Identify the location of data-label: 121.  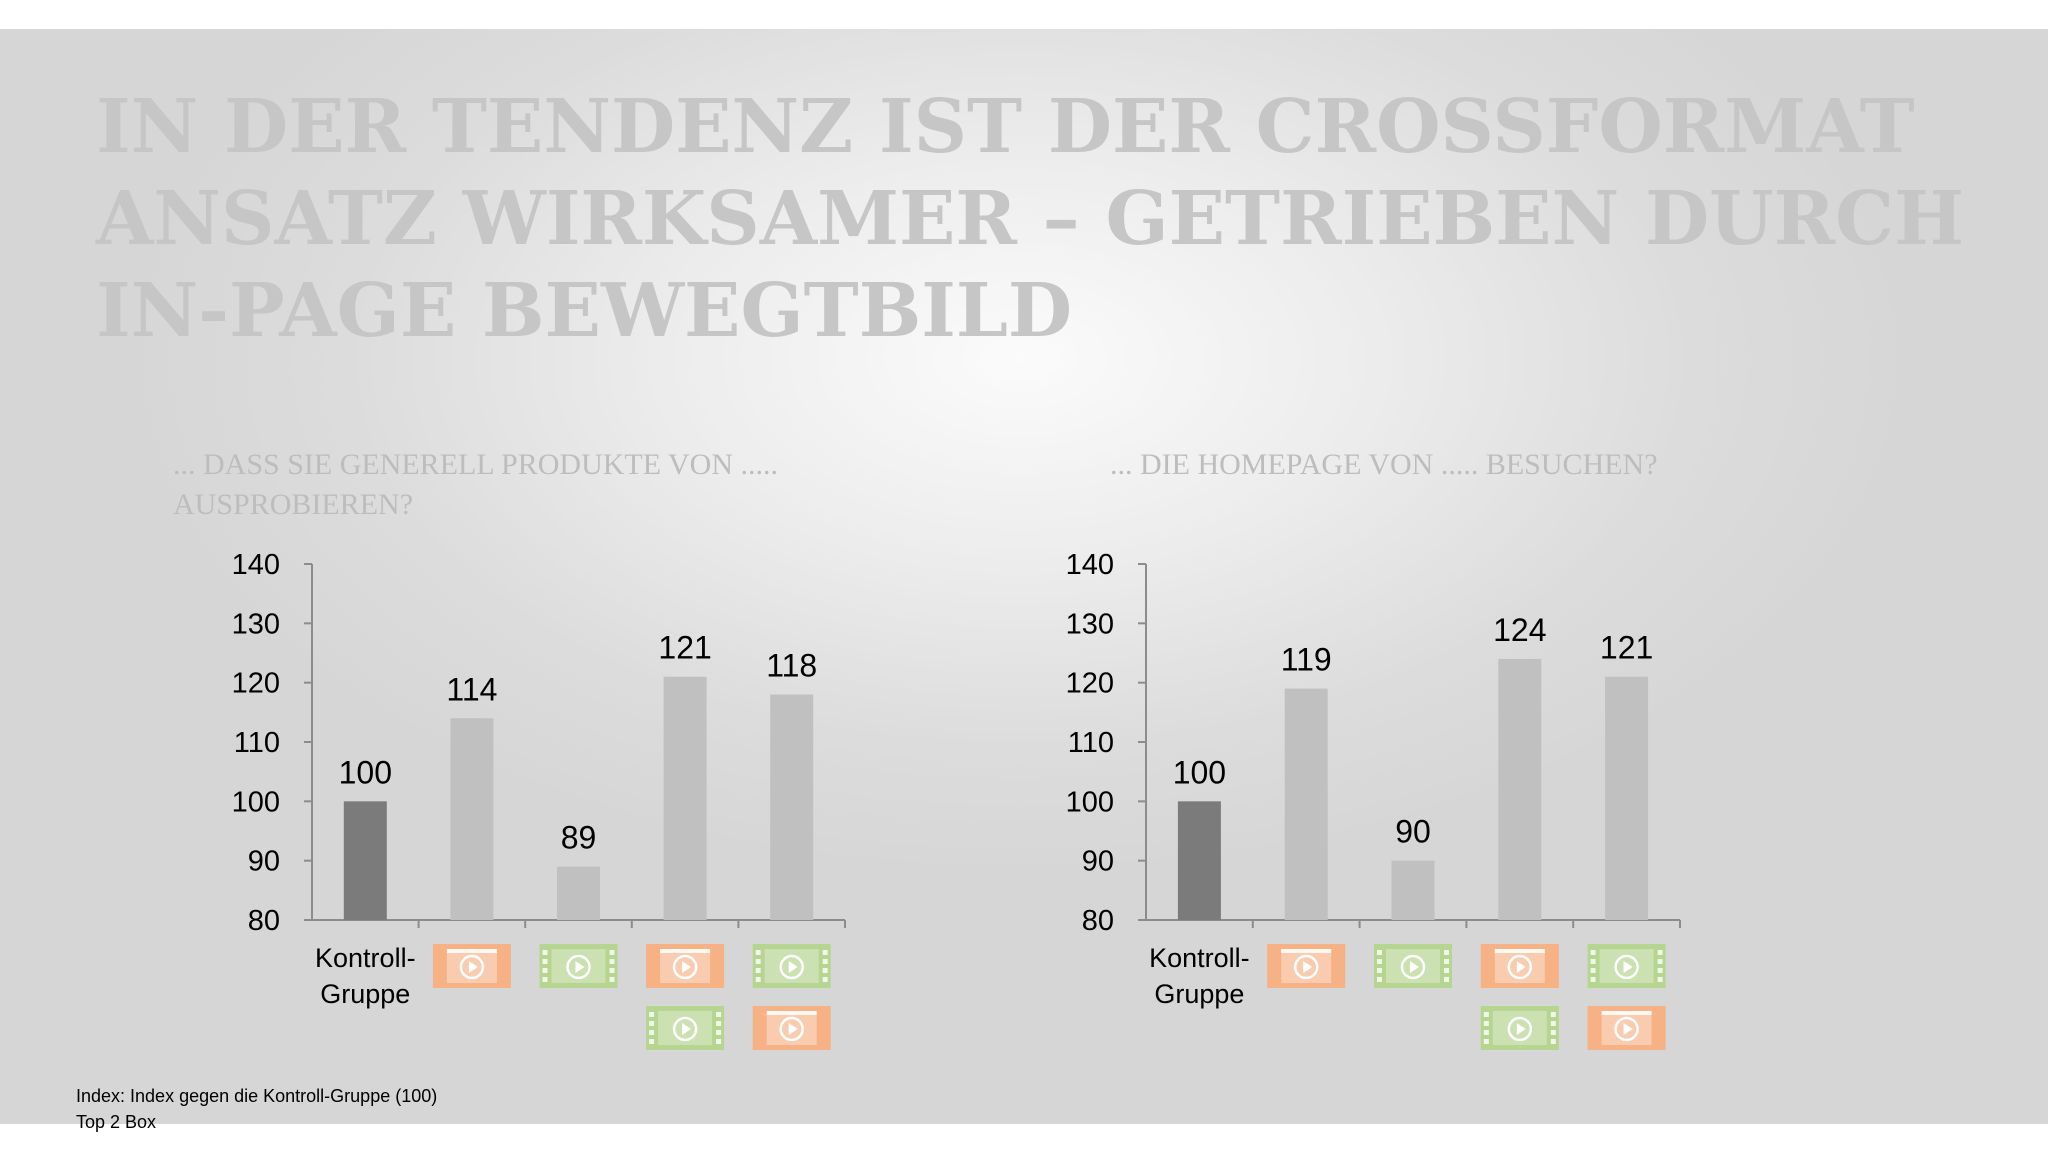
(684, 648).